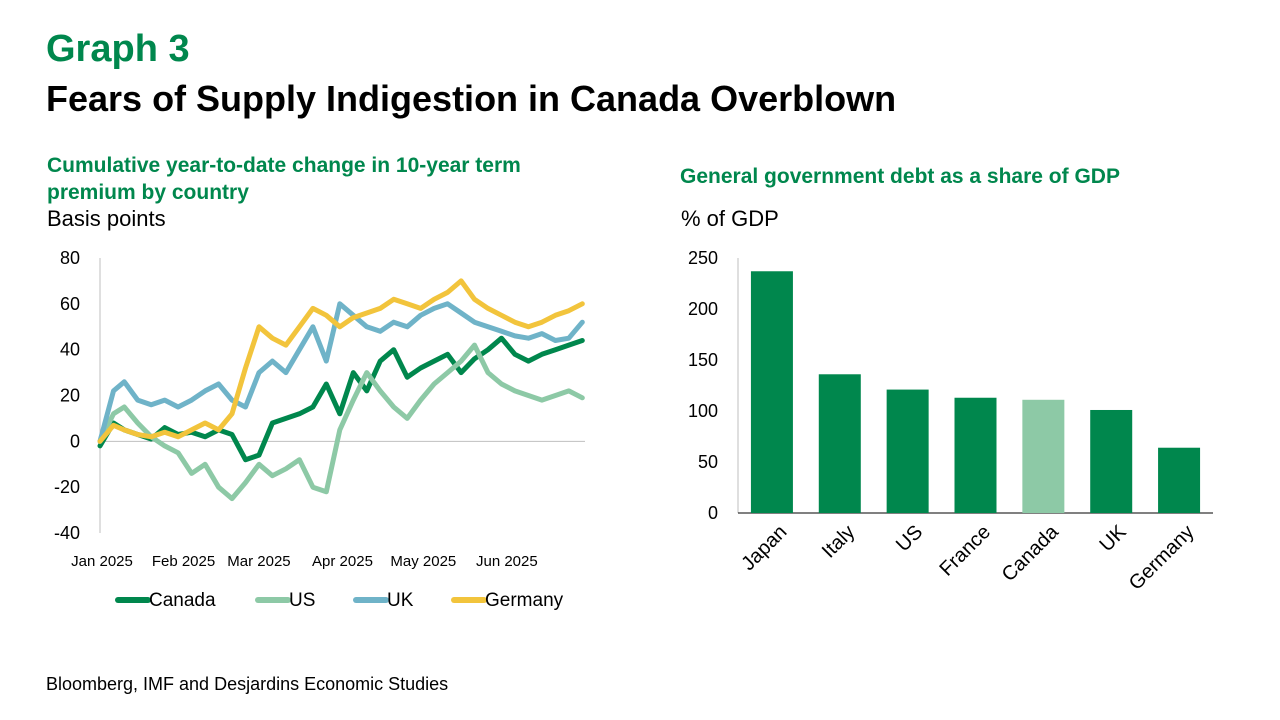 The image size is (1280, 720). What do you see at coordinates (703, 258) in the screenshot?
I see `bar-y-tick-label: 250` at bounding box center [703, 258].